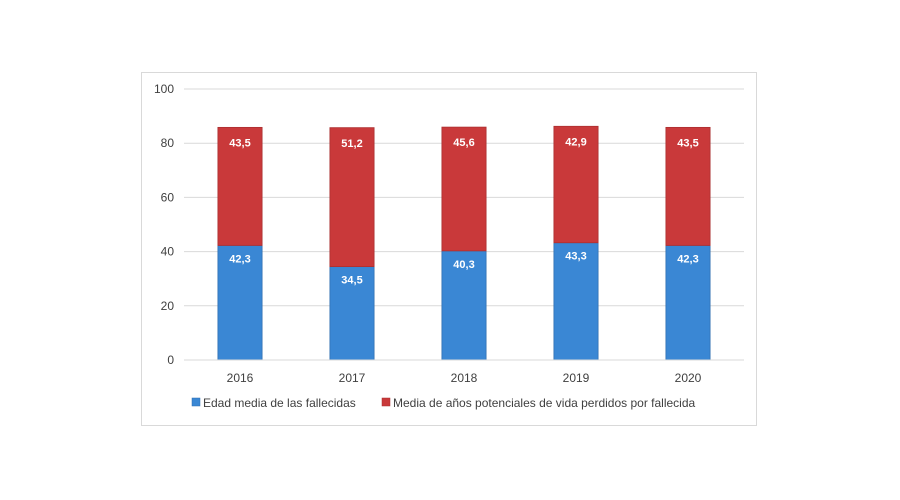  Describe the element at coordinates (576, 378) in the screenshot. I see `x-tick-label: 2019` at that location.